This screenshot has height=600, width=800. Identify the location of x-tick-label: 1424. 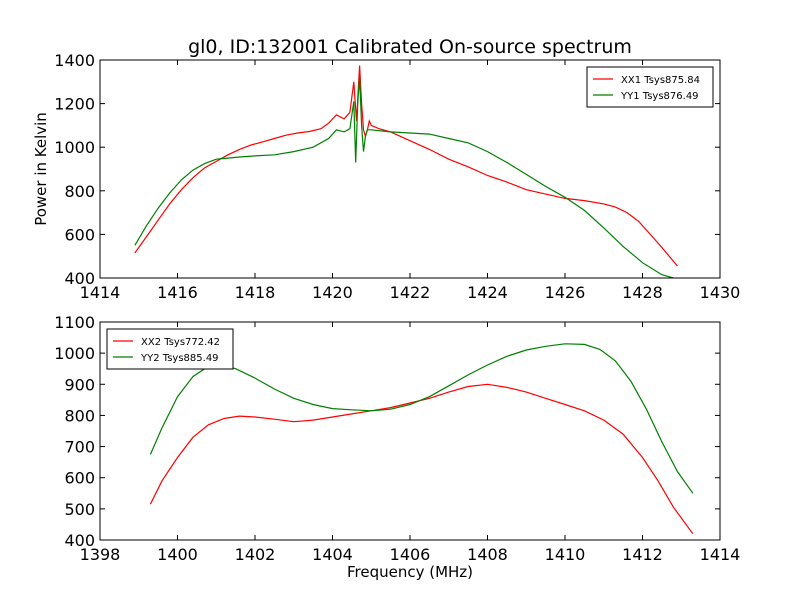
(487, 292).